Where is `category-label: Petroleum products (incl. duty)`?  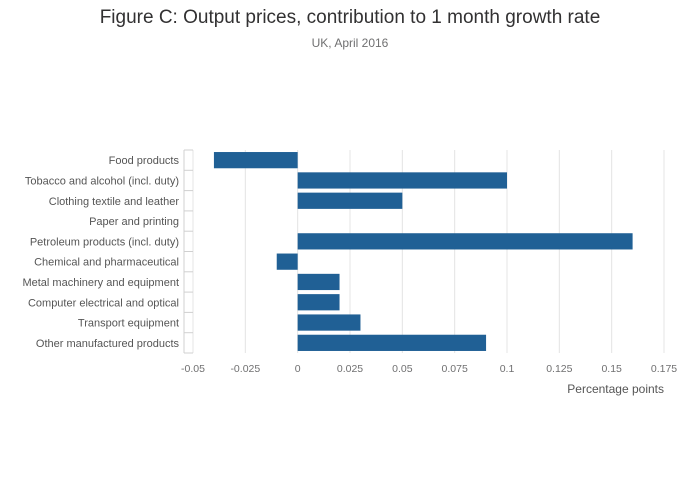
category-label: Petroleum products (incl. duty) is located at coordinates (104, 242).